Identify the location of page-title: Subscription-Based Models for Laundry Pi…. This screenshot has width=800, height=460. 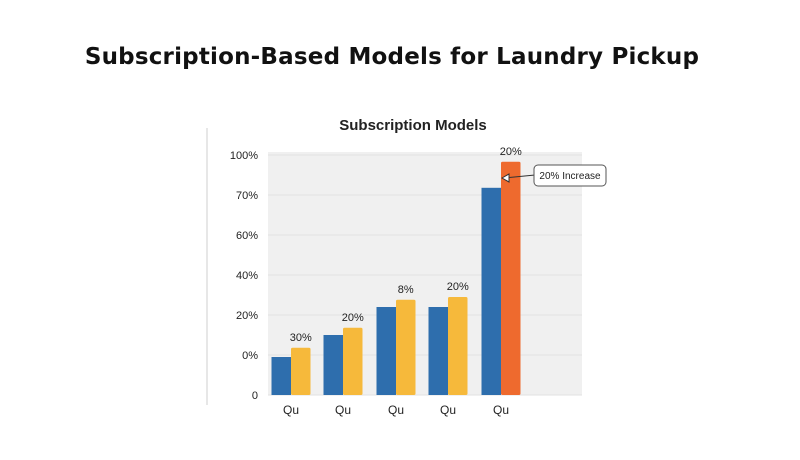
(392, 57).